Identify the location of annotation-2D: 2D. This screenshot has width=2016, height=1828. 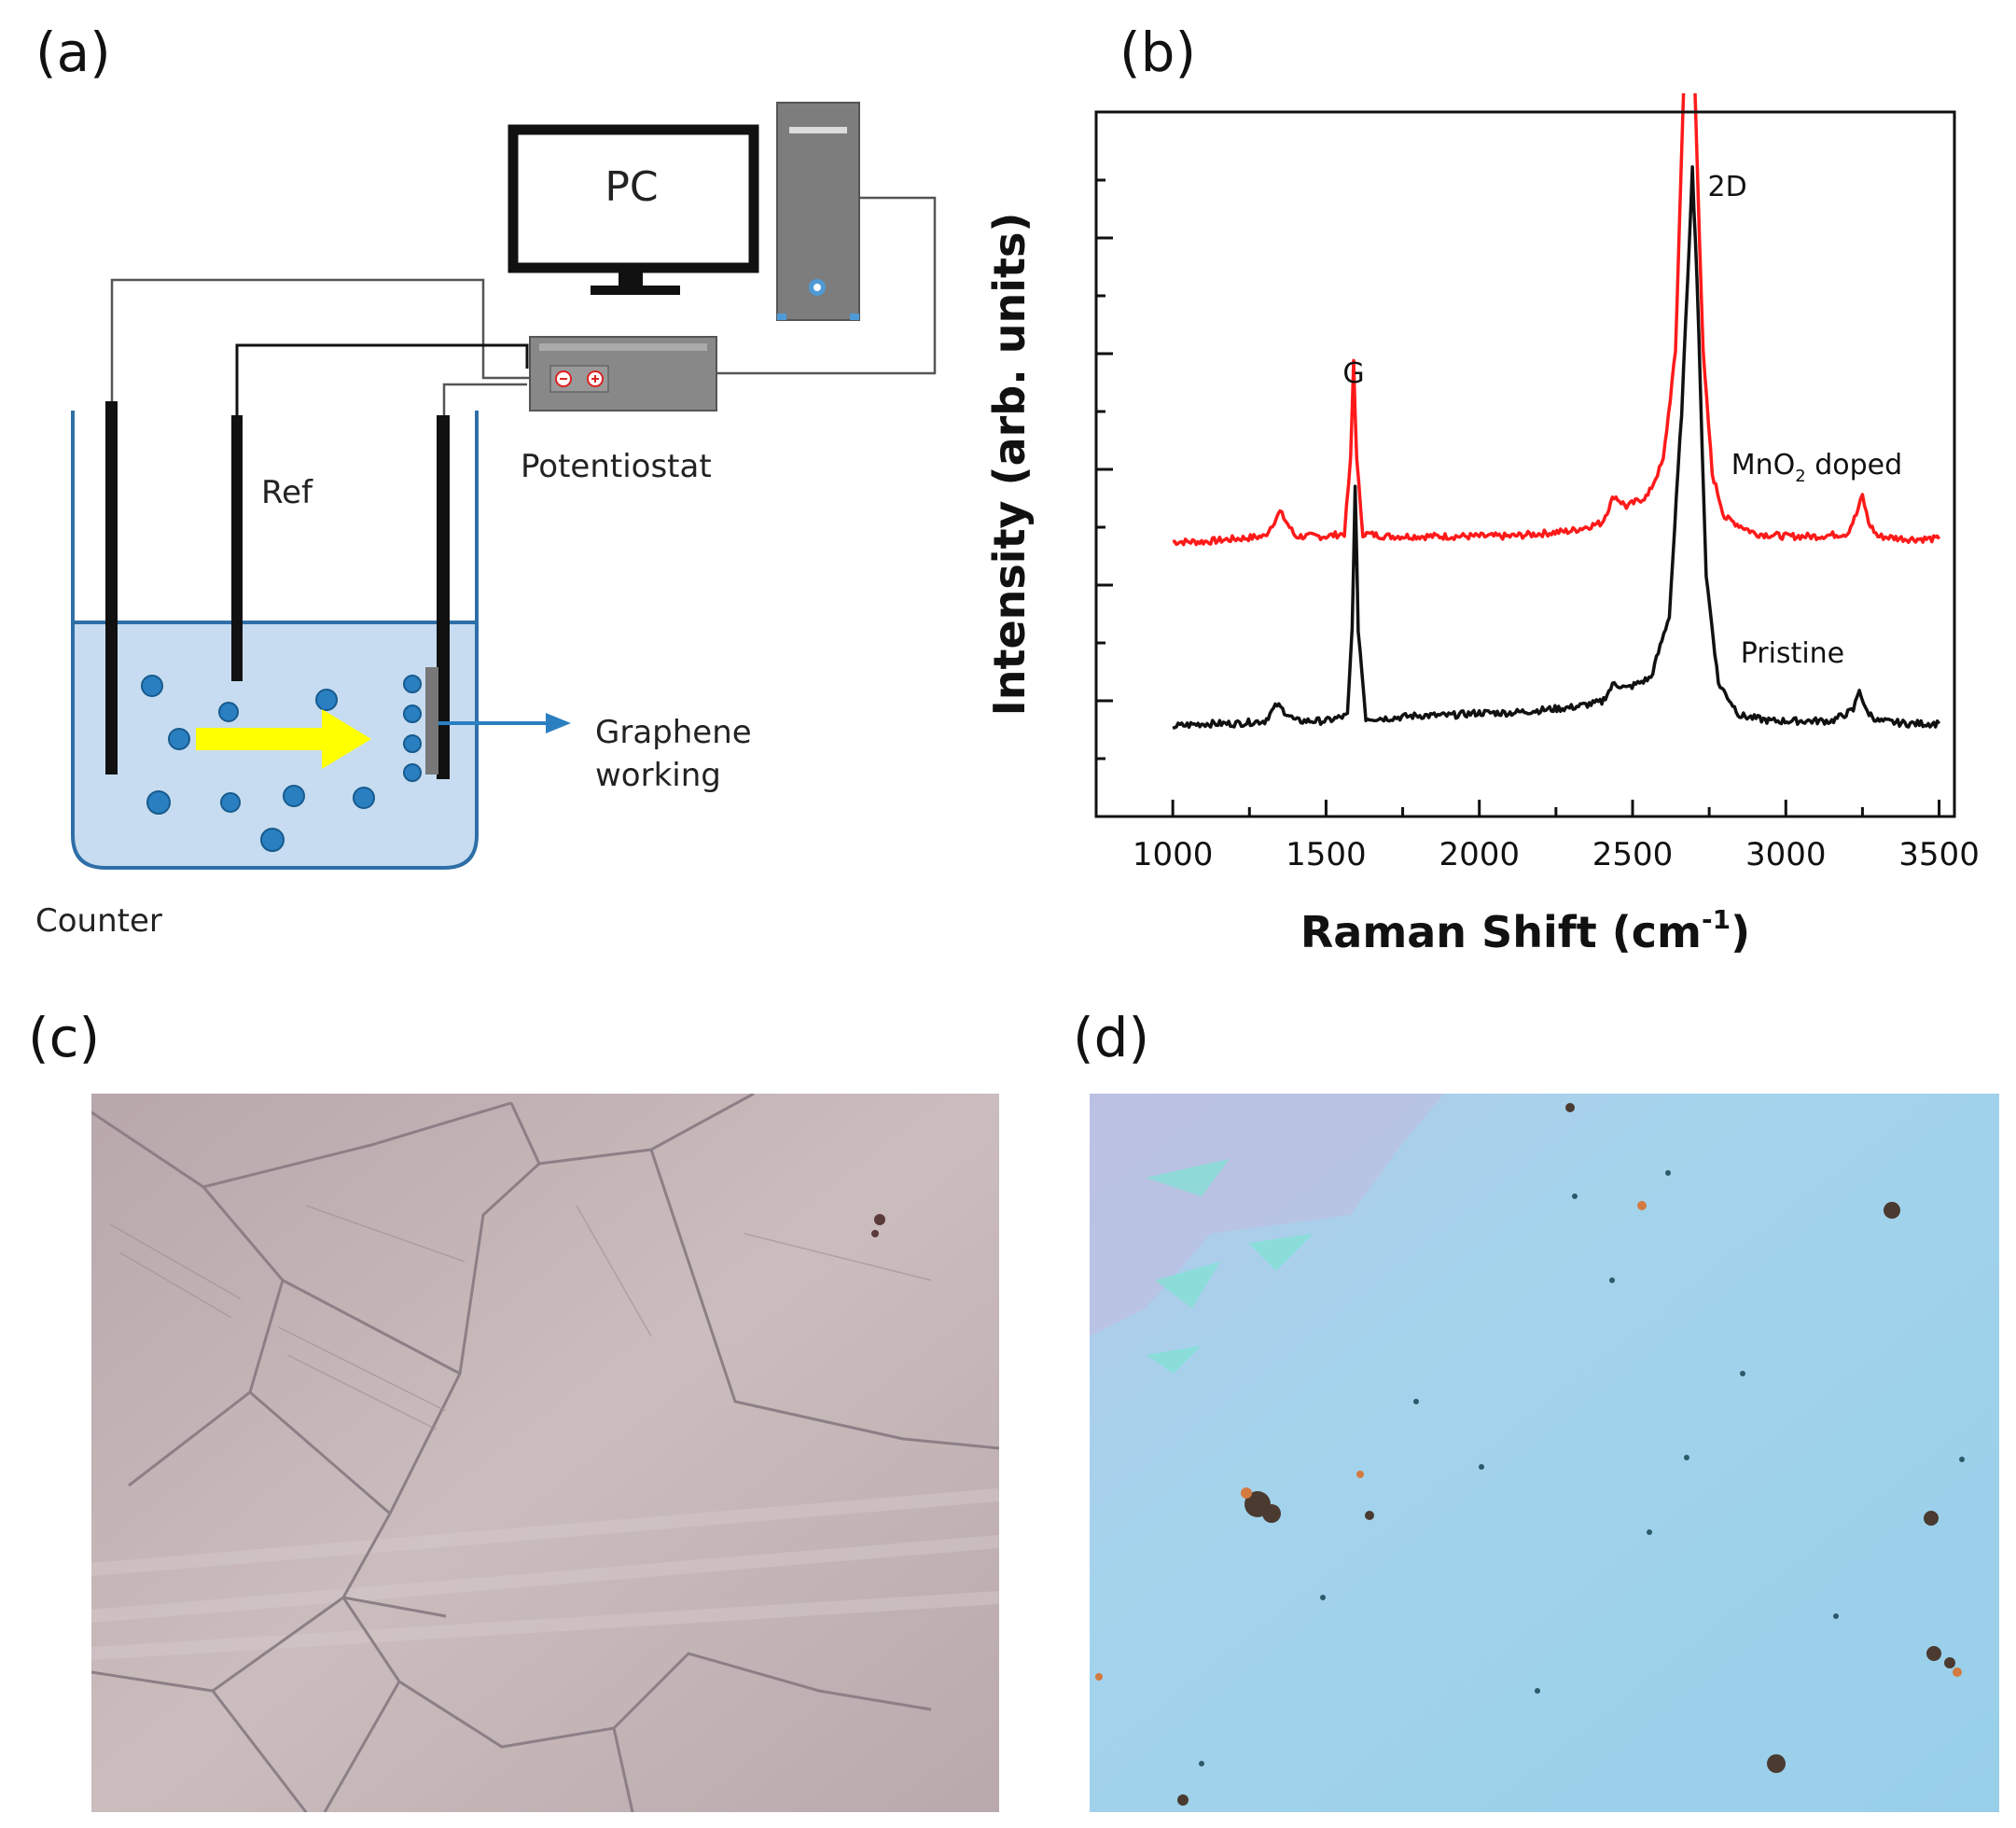
(1728, 187).